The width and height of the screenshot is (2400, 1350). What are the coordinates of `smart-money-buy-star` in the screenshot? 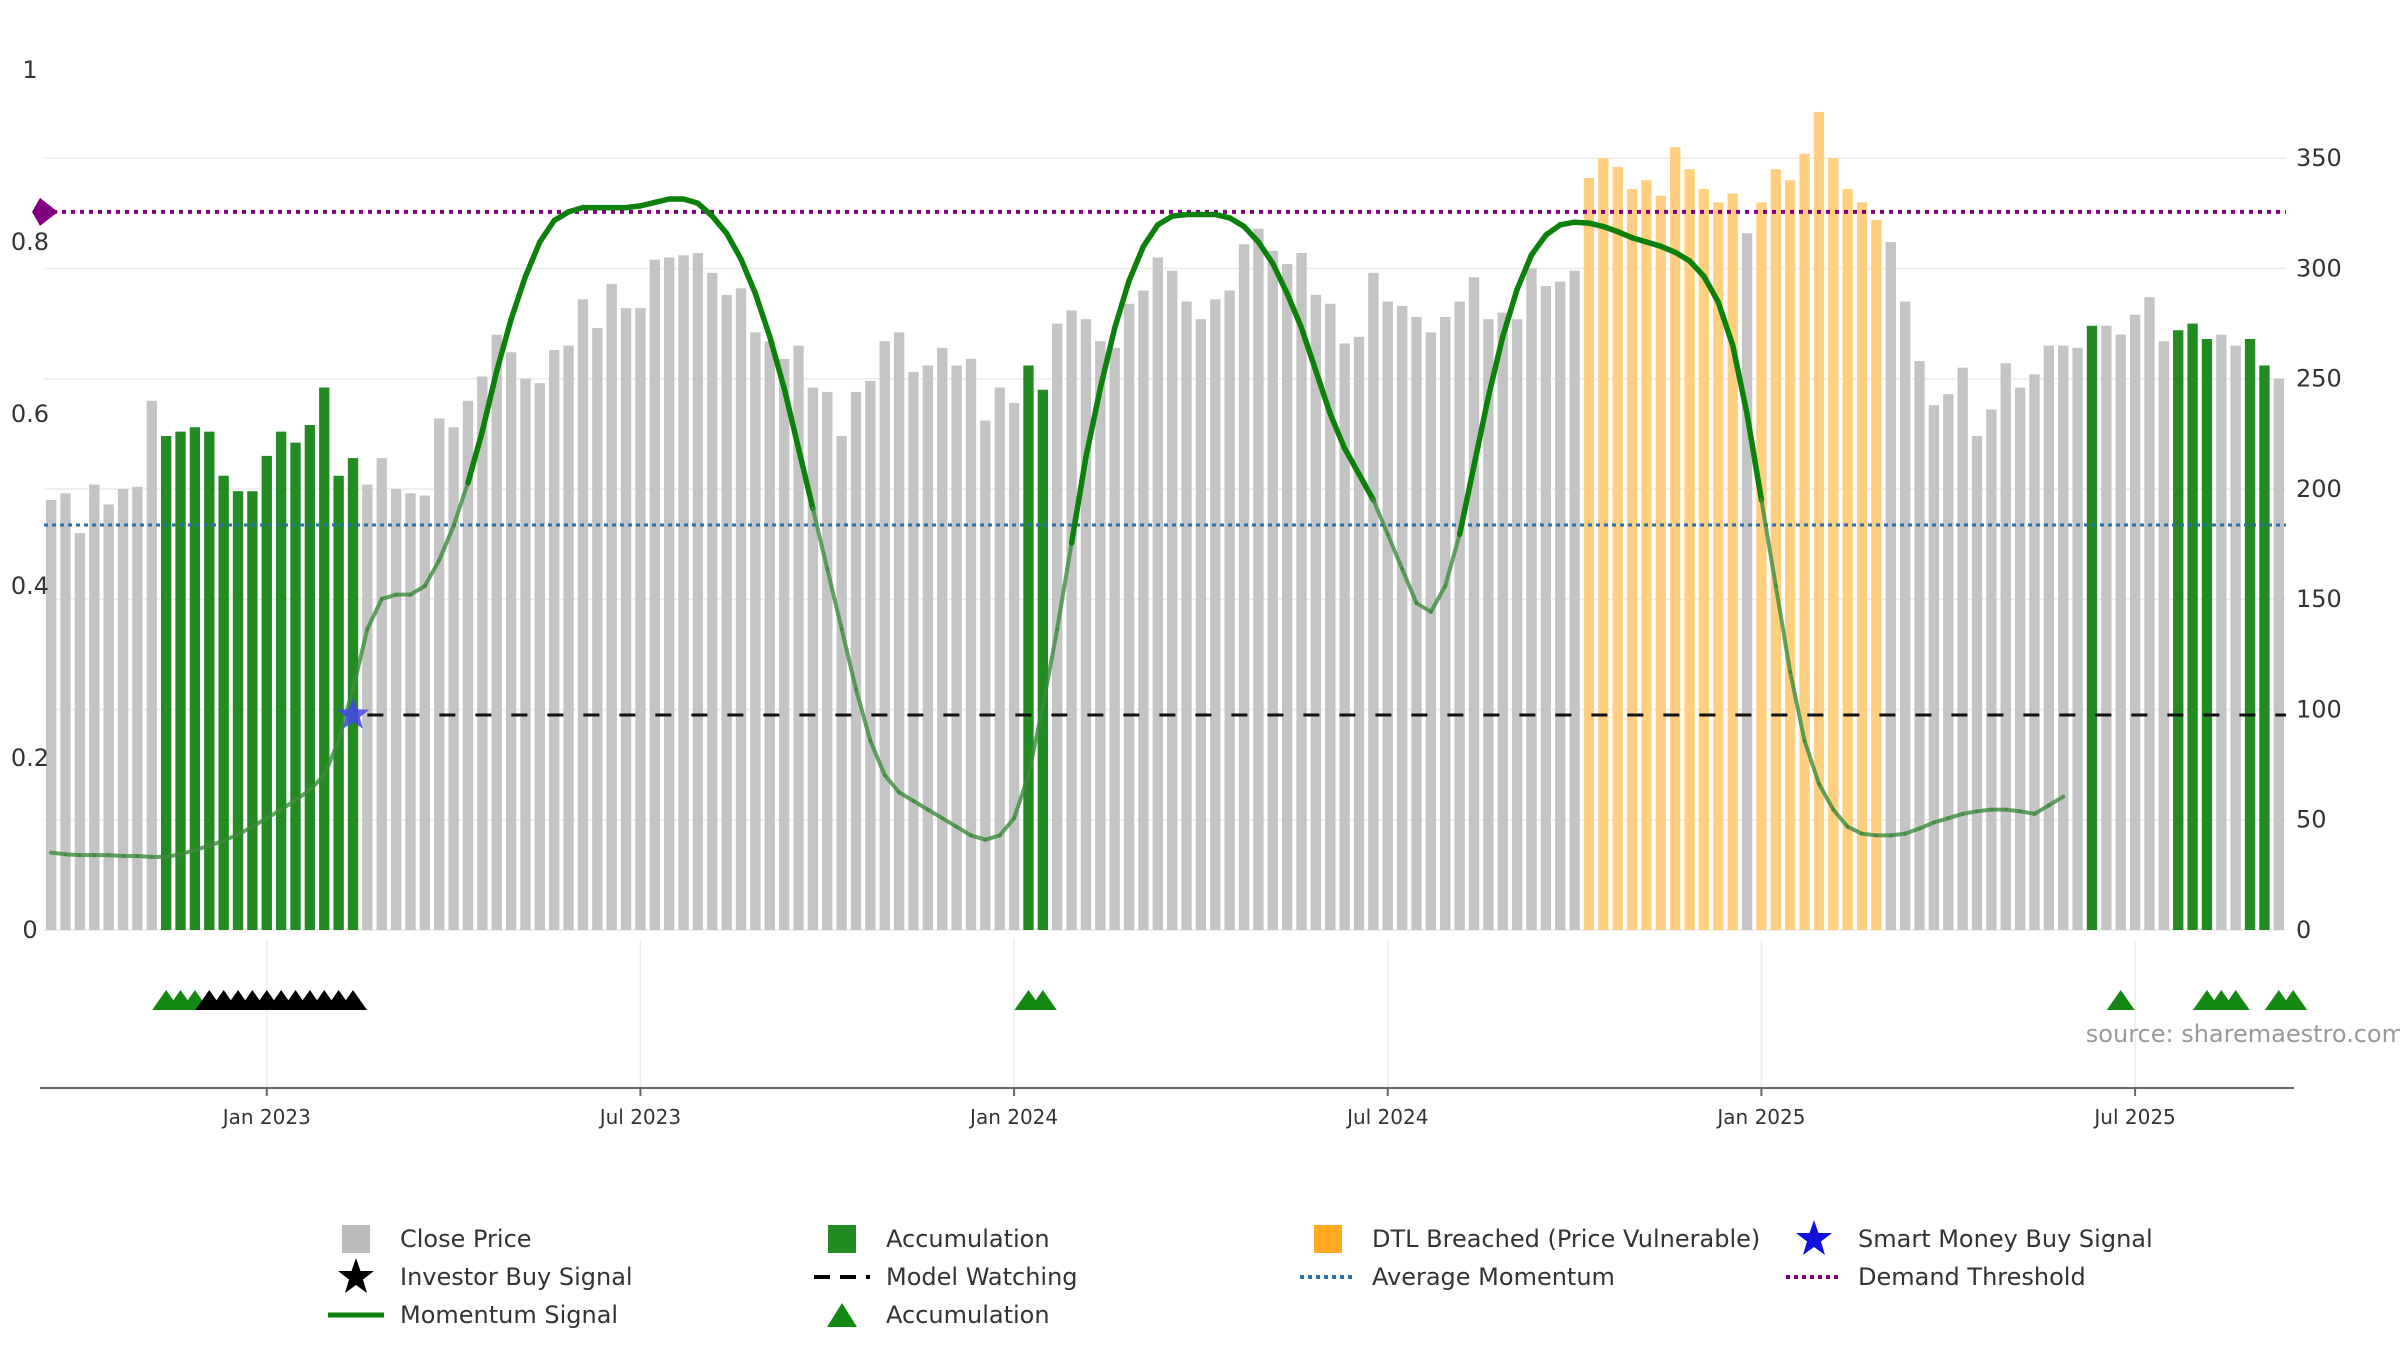 It's located at (353, 713).